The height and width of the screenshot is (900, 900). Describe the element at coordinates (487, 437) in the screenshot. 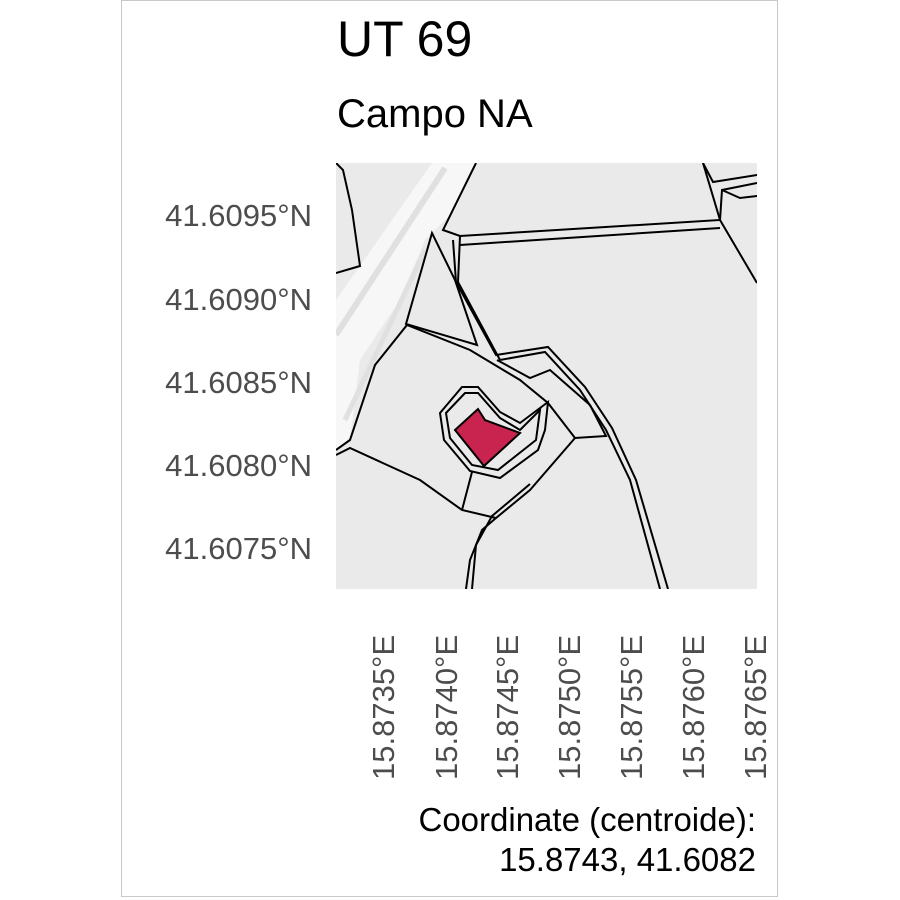

I see `highlighted-parcel` at that location.